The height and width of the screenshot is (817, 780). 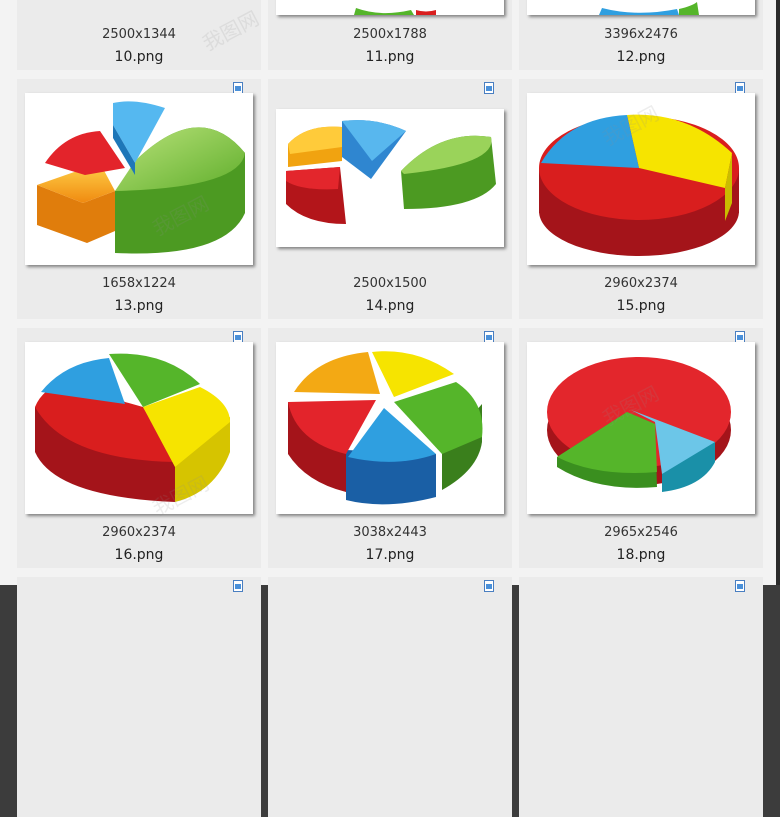 I want to click on file-tile-11: 2500x1788 11.png, so click(x=390, y=35).